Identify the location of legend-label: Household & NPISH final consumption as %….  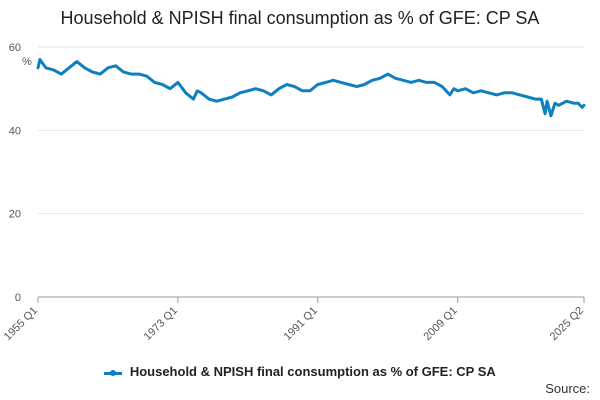
(312, 371).